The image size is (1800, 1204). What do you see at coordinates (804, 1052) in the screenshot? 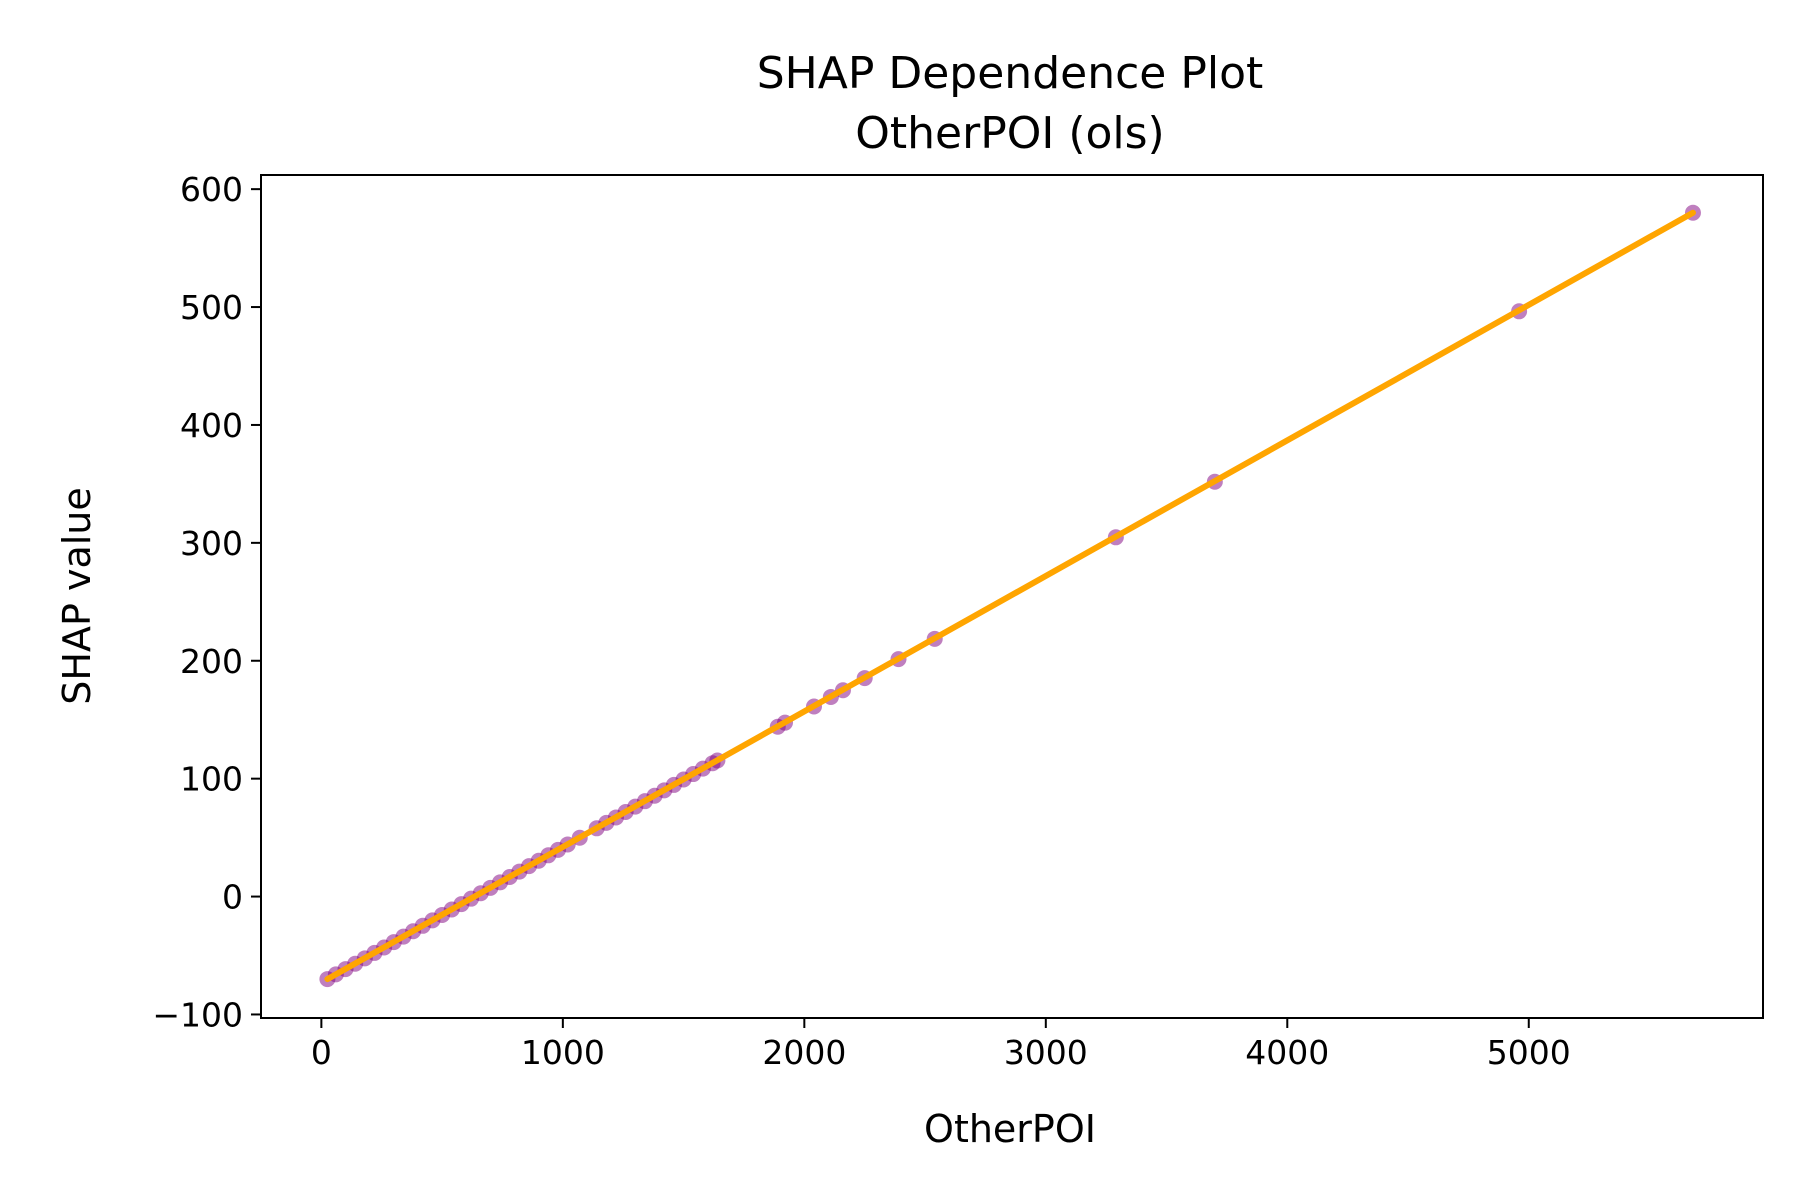
I see `x-tick-label: 2000` at bounding box center [804, 1052].